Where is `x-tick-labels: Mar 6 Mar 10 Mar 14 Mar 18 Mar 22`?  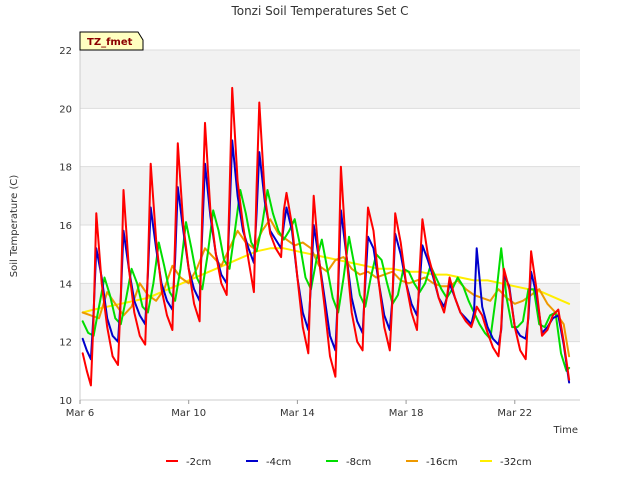
x-tick-labels: Mar 6 Mar 10 Mar 14 Mar 18 Mar 22 is located at coordinates (299, 409).